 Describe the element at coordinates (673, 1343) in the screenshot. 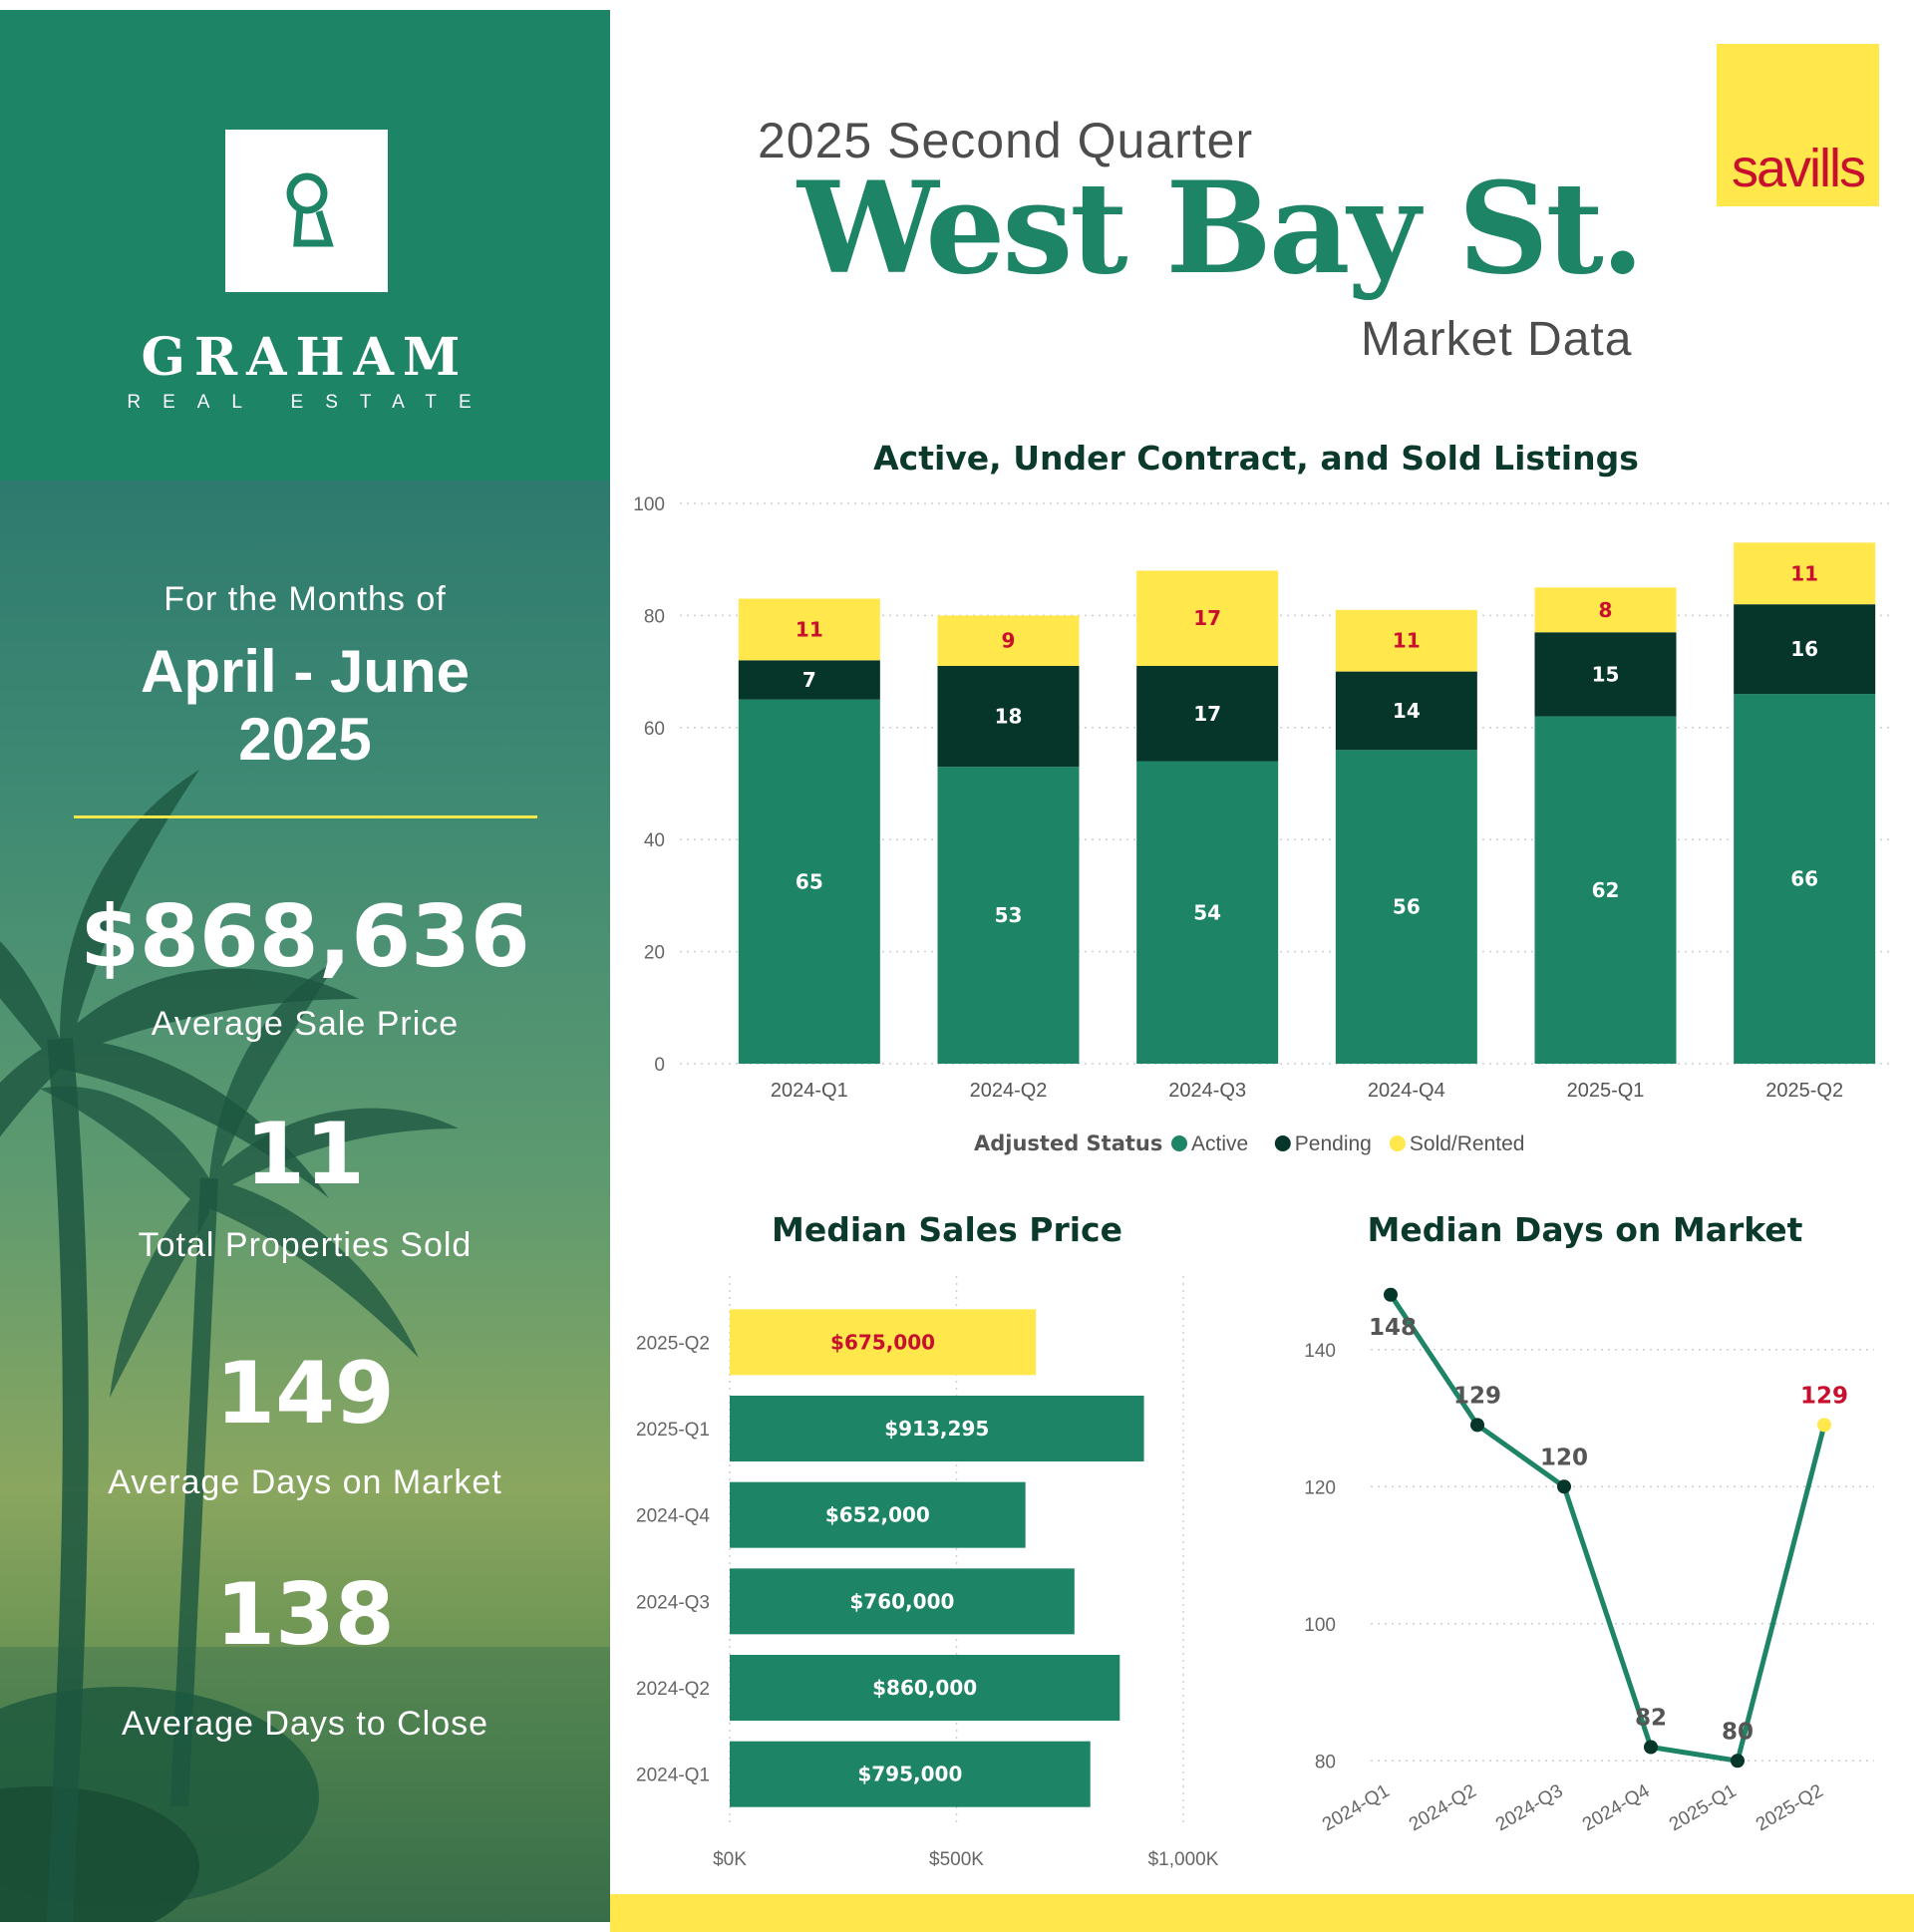

I see `y-tick-label: 2025-Q2` at that location.